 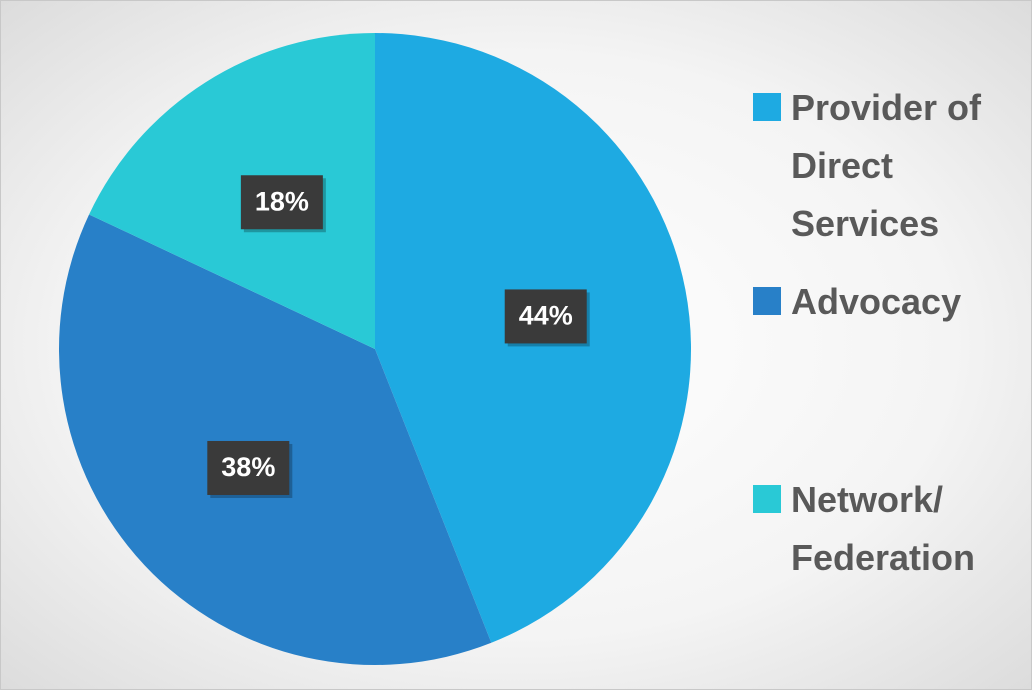 What do you see at coordinates (886, 165) in the screenshot?
I see `legend-label: Provider of Direct Services` at bounding box center [886, 165].